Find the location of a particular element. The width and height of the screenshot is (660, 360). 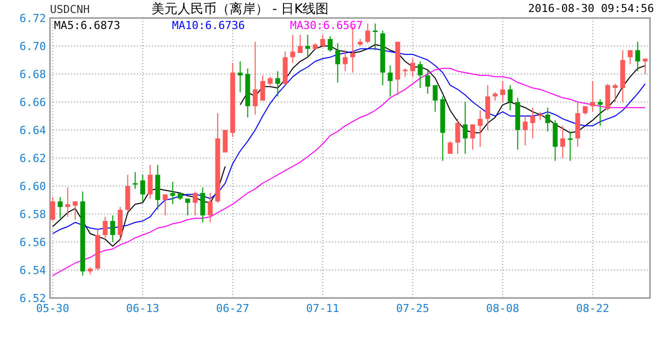

y-tick-label: 6.54 is located at coordinates (33, 270).